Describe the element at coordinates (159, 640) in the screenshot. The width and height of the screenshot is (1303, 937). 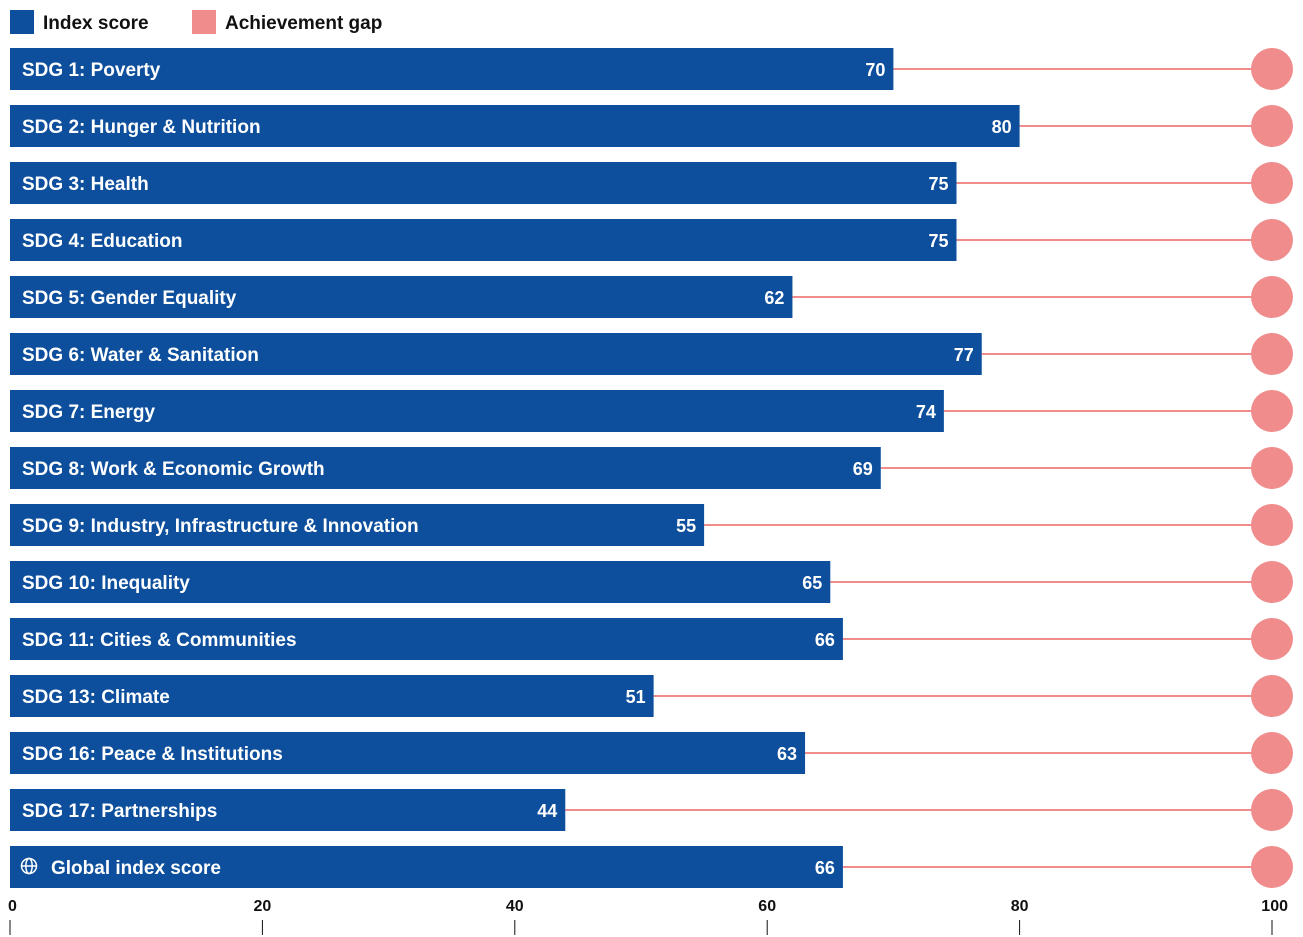
I see `category-label: SDG 11: Cities & Communities` at that location.